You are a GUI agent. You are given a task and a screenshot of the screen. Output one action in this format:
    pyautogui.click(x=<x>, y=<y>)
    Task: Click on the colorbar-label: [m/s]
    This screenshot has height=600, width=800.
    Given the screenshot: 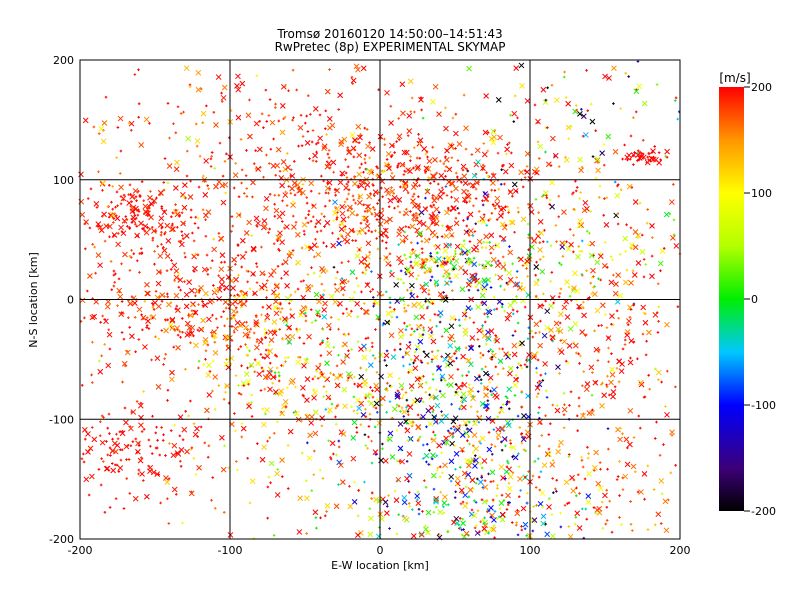 What is the action you would take?
    pyautogui.click(x=734, y=78)
    